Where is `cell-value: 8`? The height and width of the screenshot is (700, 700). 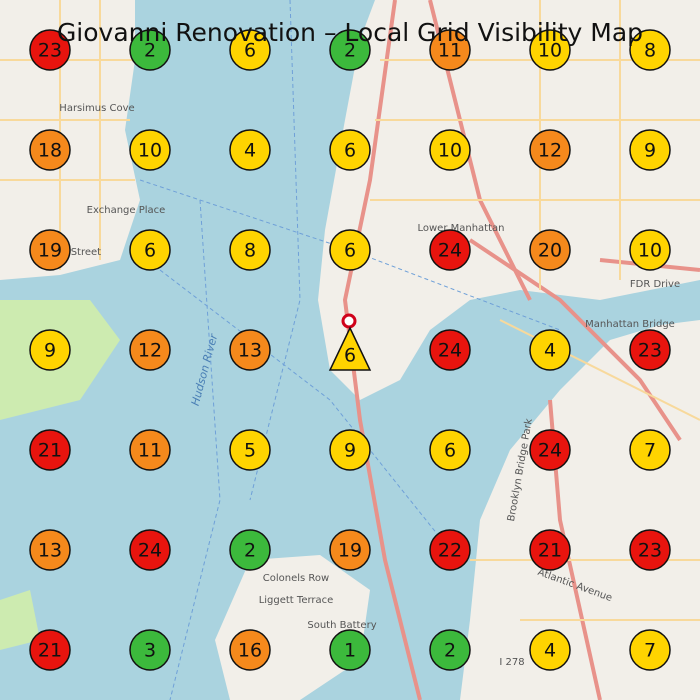
cell-value: 8 is located at coordinates (250, 251).